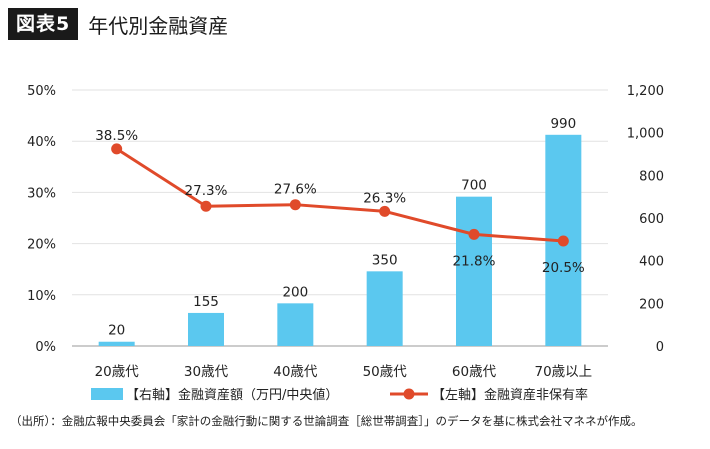 The width and height of the screenshot is (710, 449). Describe the element at coordinates (41, 193) in the screenshot. I see `left-axis-tick-label: 30%` at that location.